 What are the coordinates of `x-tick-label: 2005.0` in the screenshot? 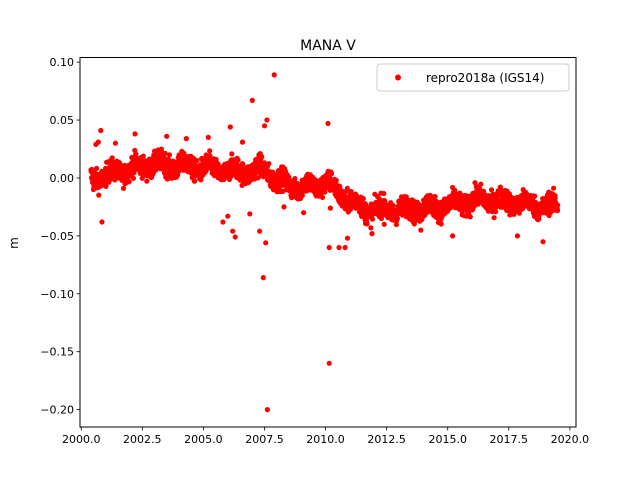 It's located at (203, 439).